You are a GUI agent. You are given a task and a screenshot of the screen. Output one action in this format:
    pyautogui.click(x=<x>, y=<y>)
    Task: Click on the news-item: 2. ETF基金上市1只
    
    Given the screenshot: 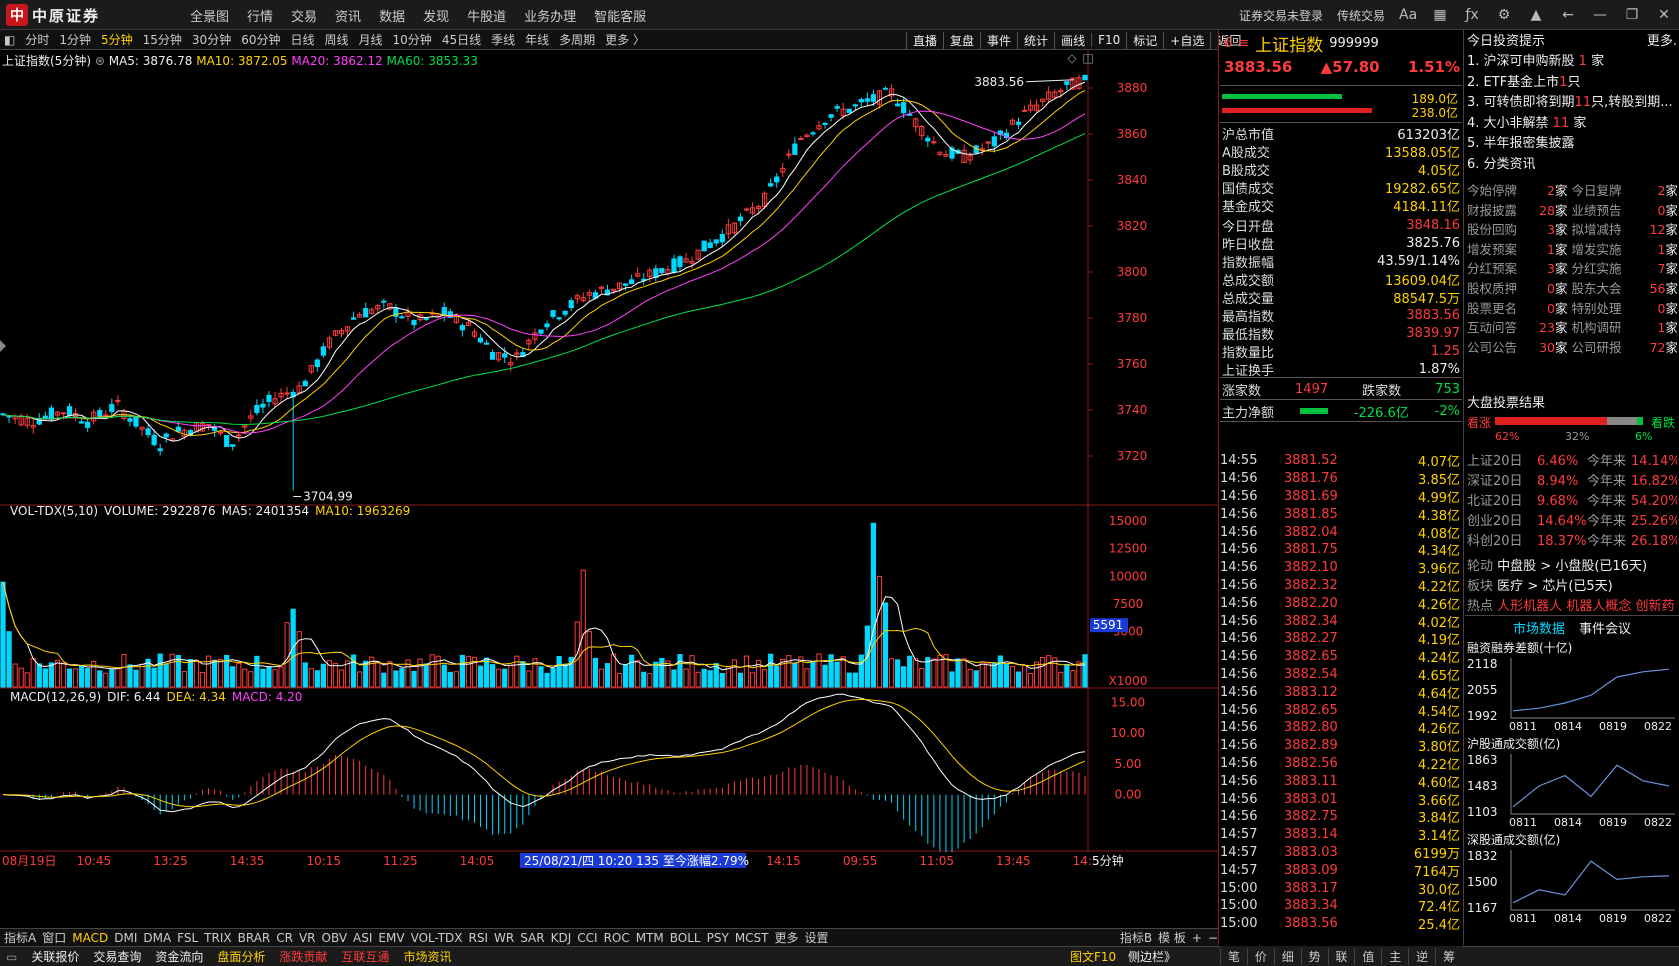 What is the action you would take?
    pyautogui.click(x=1524, y=82)
    